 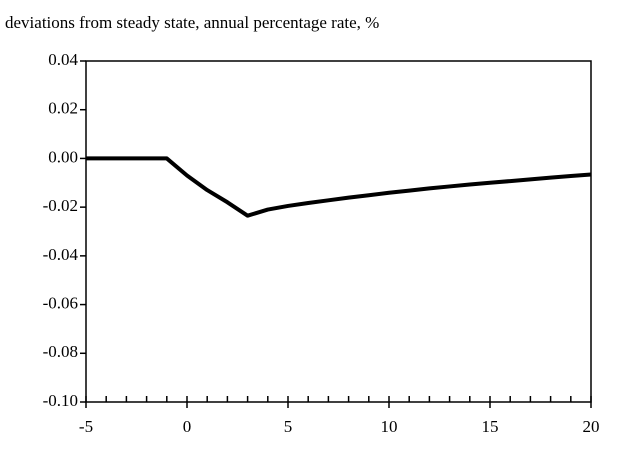 What do you see at coordinates (339, 187) in the screenshot?
I see `line` at bounding box center [339, 187].